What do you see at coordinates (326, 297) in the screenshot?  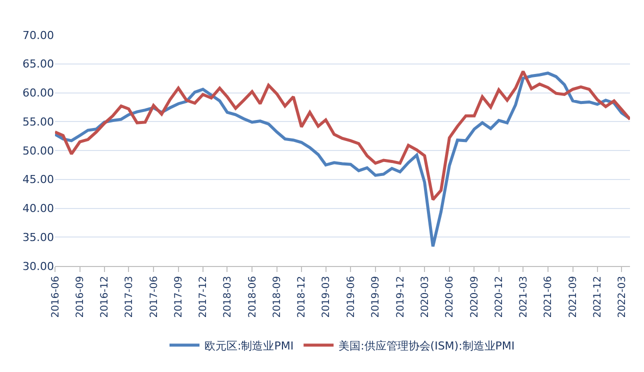 I see `x-tick-label: 2019-03` at bounding box center [326, 297].